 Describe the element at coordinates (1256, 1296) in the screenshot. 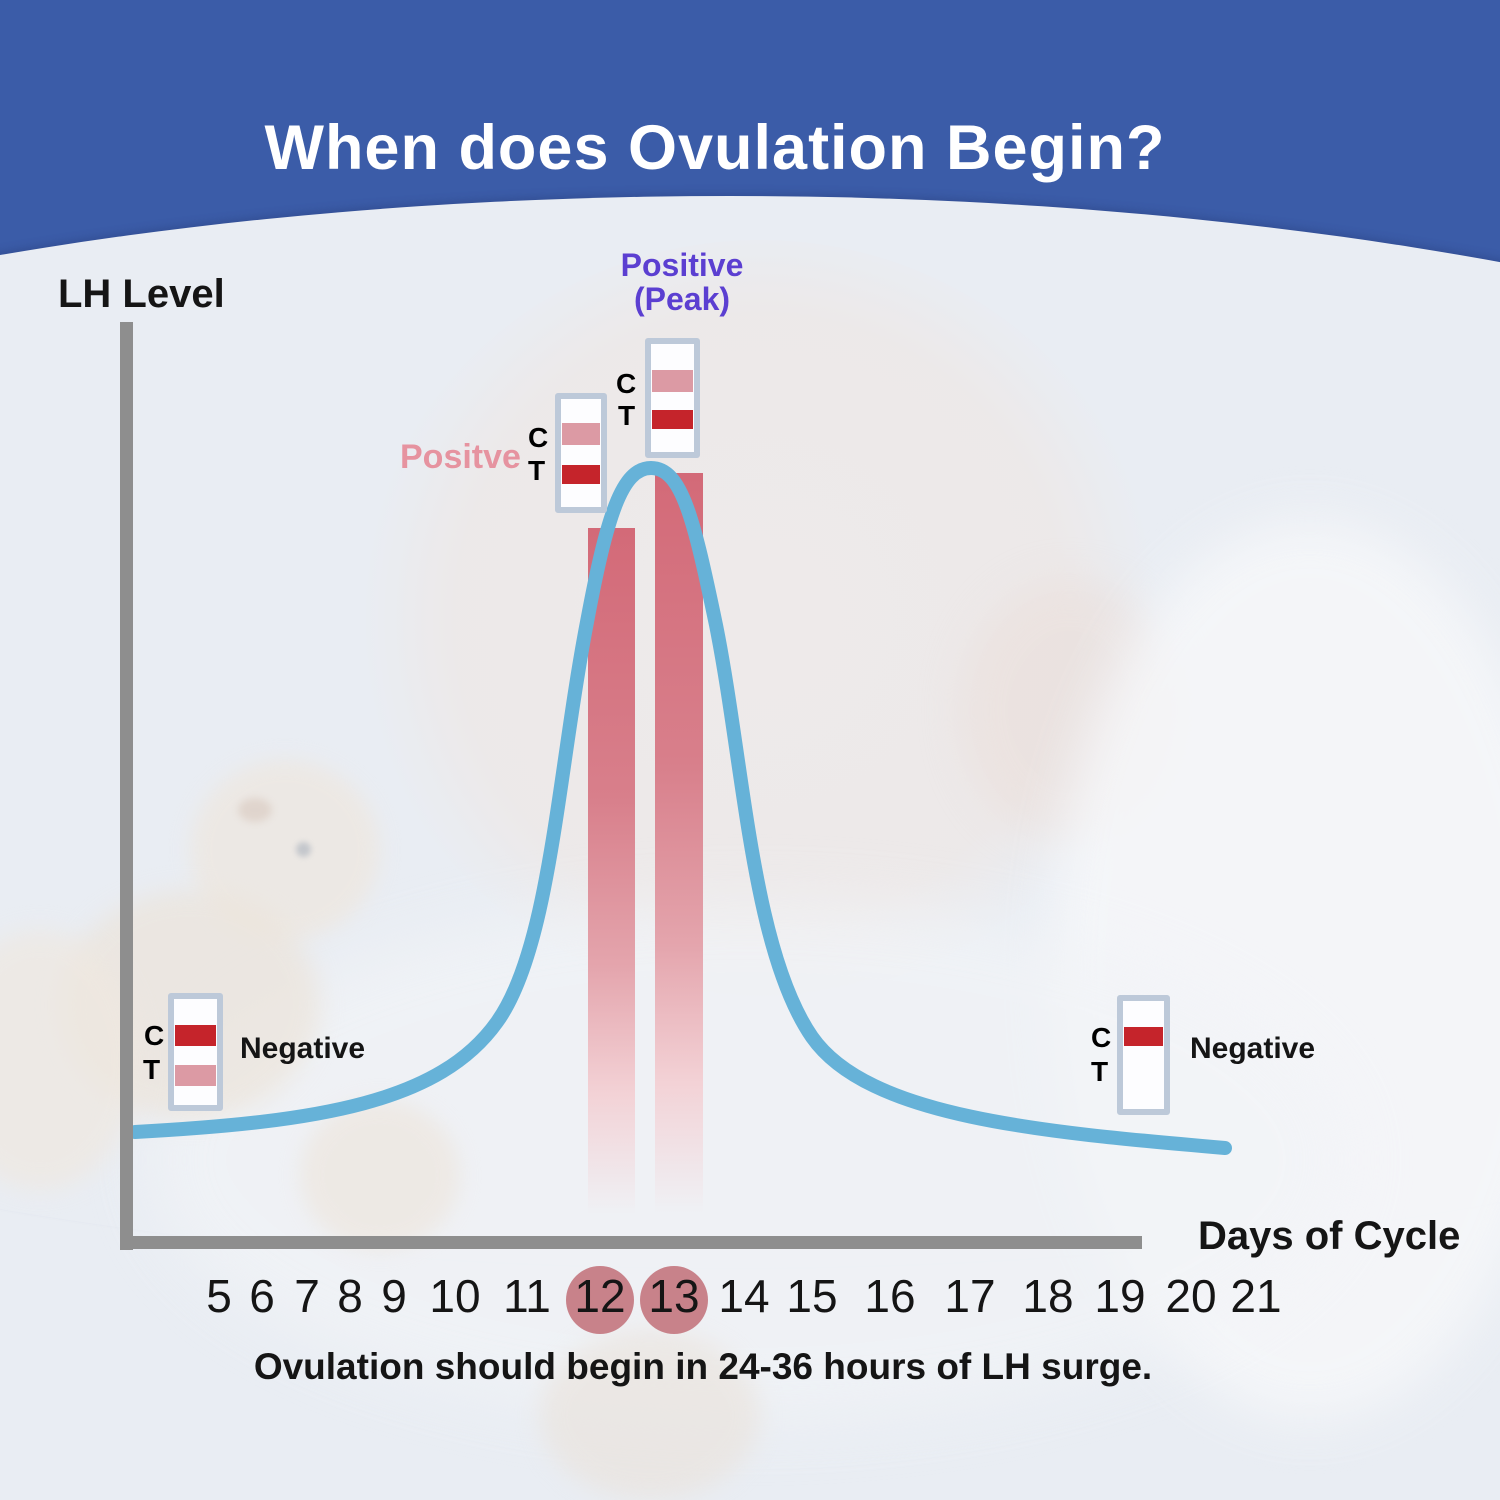

I see `day-tick-21: 21` at that location.